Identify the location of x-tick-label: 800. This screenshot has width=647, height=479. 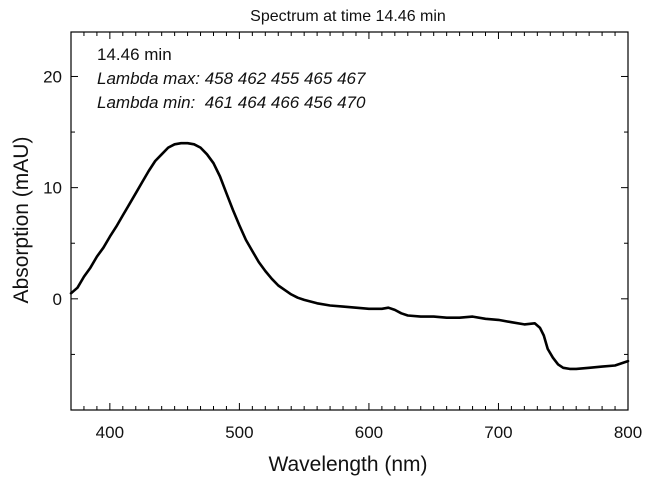
(628, 432).